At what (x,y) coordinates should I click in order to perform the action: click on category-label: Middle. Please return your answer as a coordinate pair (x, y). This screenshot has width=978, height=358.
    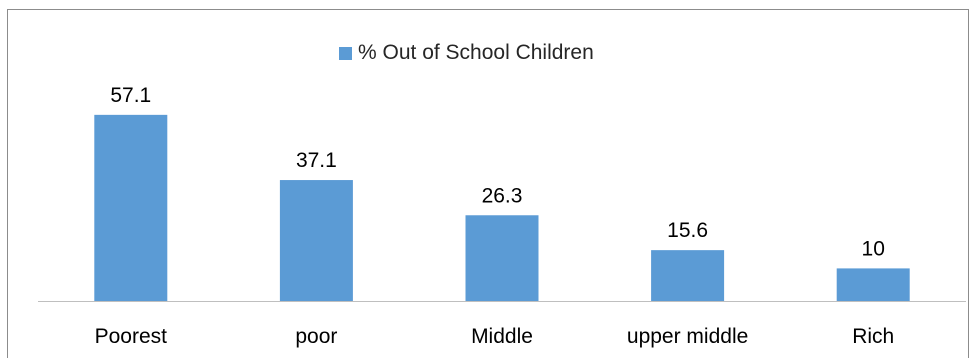
    Looking at the image, I should click on (502, 336).